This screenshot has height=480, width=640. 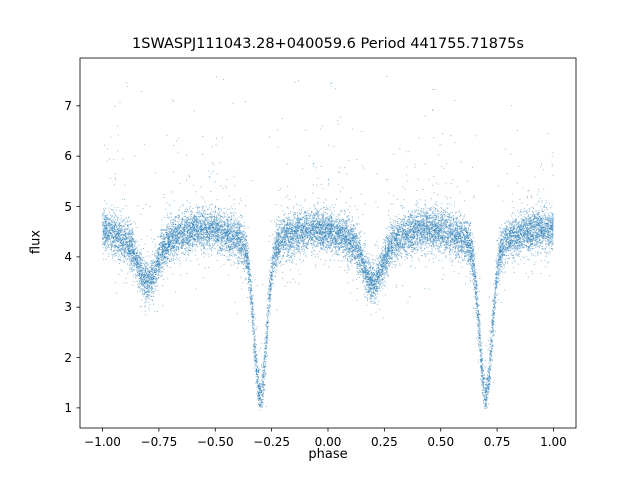 What do you see at coordinates (215, 442) in the screenshot?
I see `x-tick-label: −0.50` at bounding box center [215, 442].